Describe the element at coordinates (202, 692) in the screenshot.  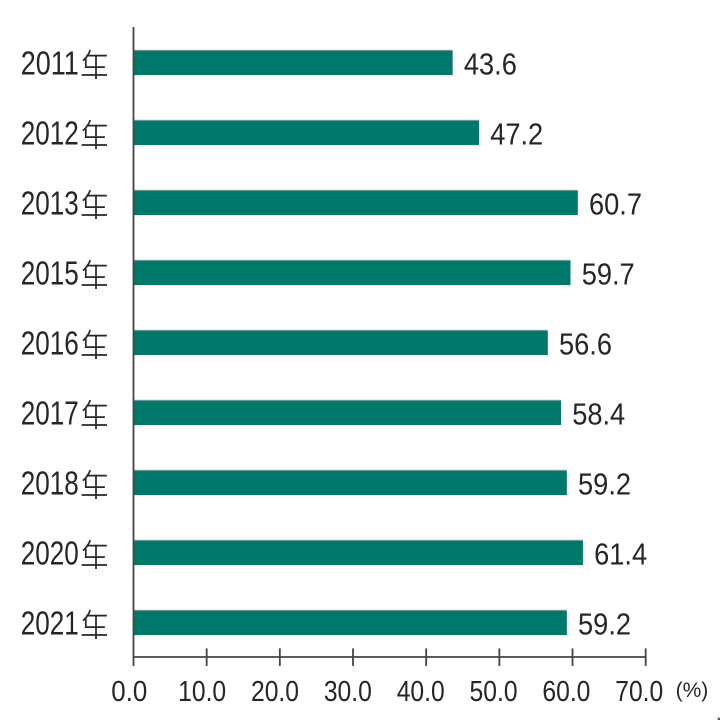
I see `svg-text: 10.0` at that location.